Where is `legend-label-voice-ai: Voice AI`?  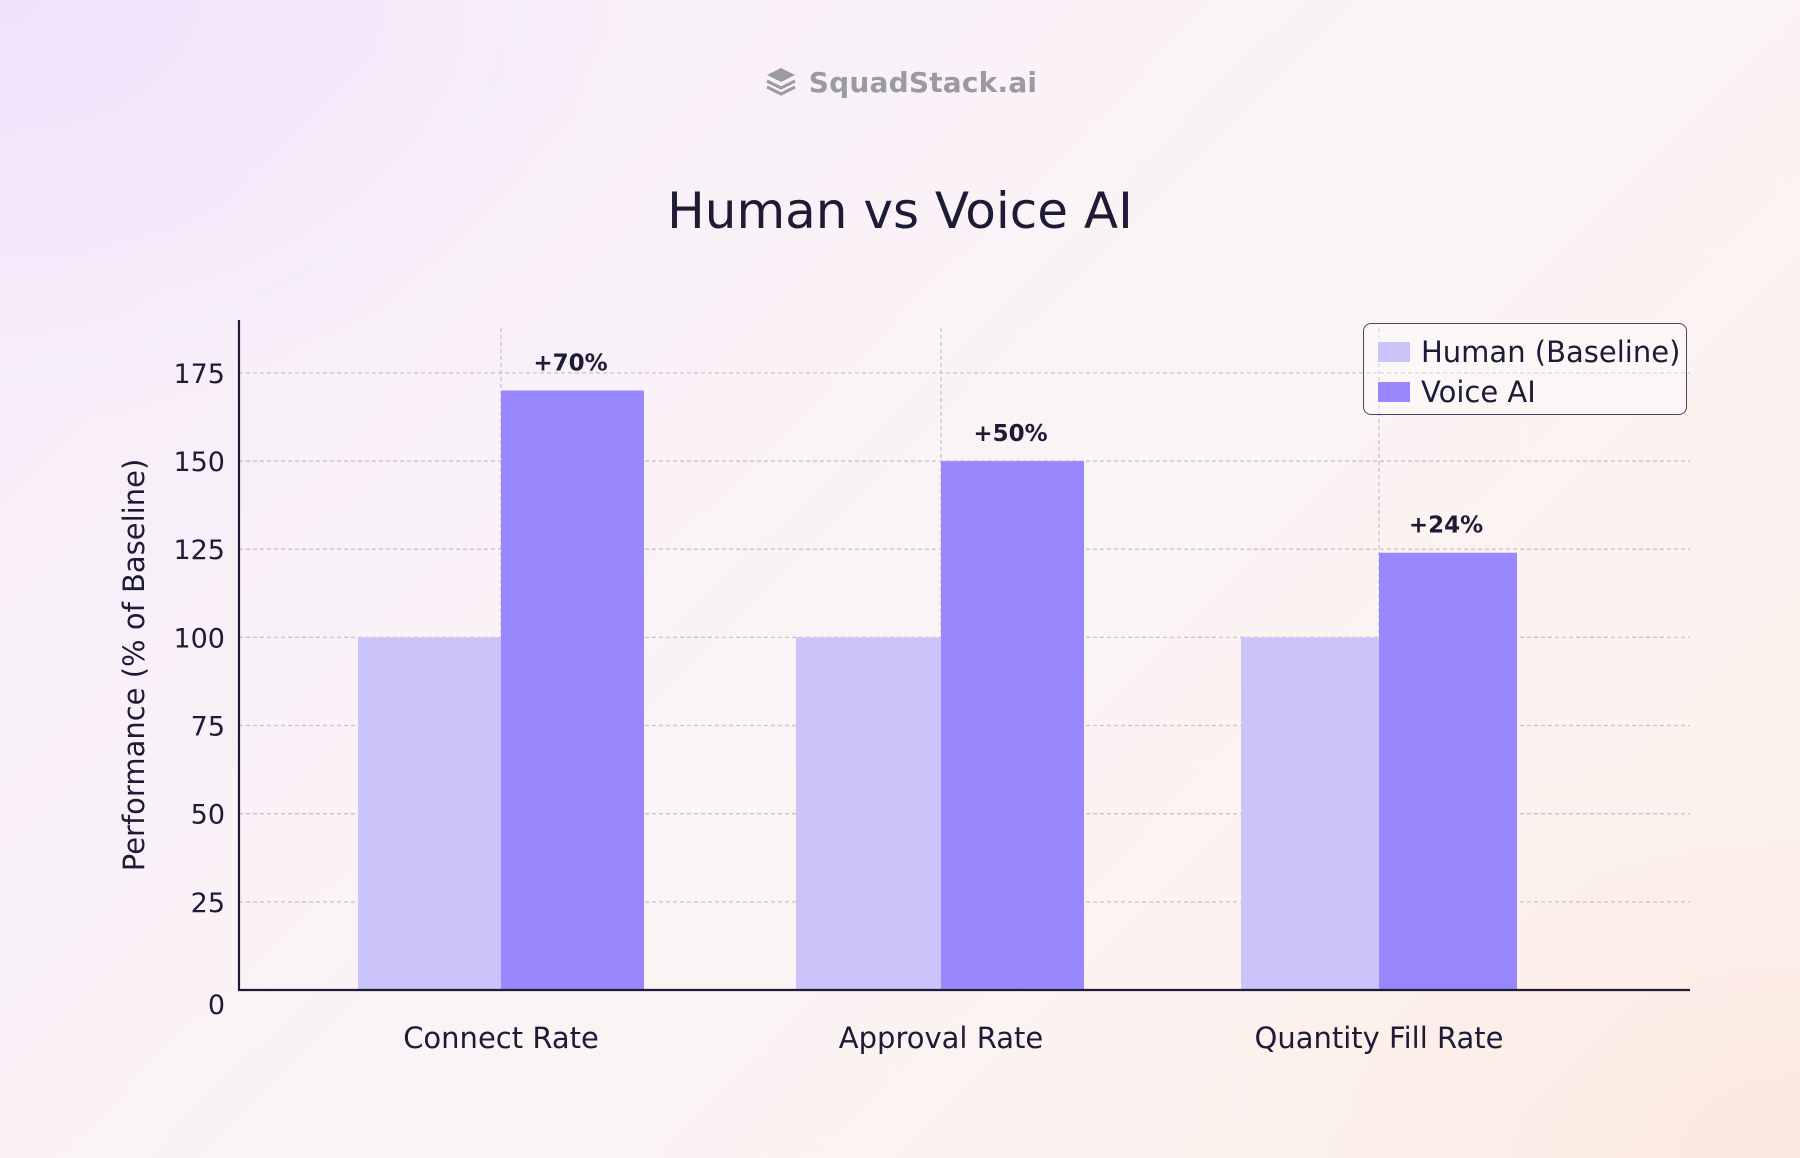 legend-label-voice-ai: Voice AI is located at coordinates (1478, 392).